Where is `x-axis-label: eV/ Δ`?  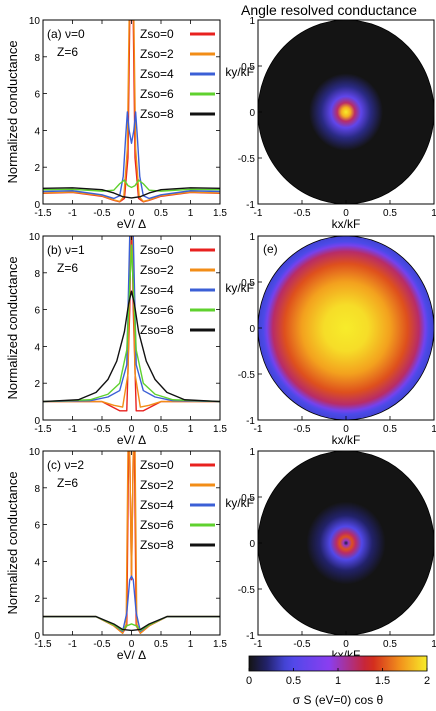 x-axis-label: eV/ Δ is located at coordinates (131, 655).